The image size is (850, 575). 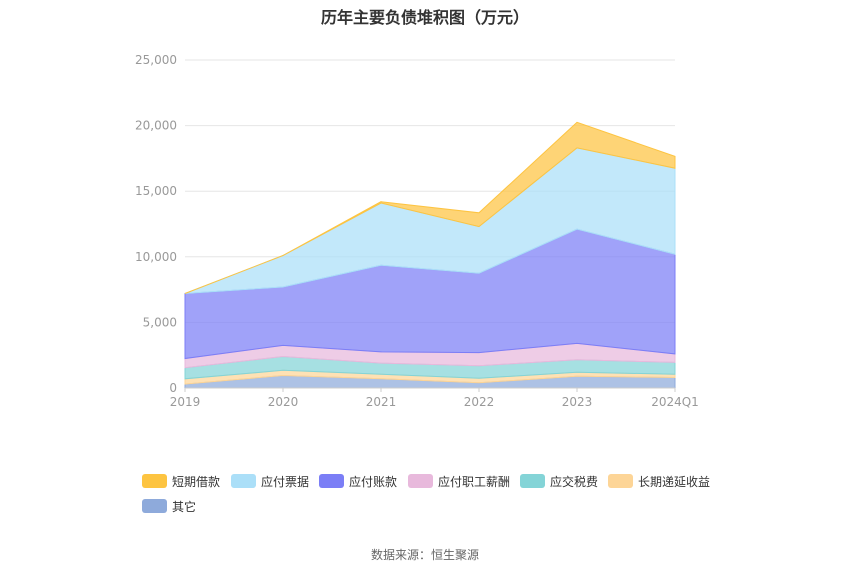 What do you see at coordinates (479, 402) in the screenshot?
I see `x-tick-label: 2022` at bounding box center [479, 402].